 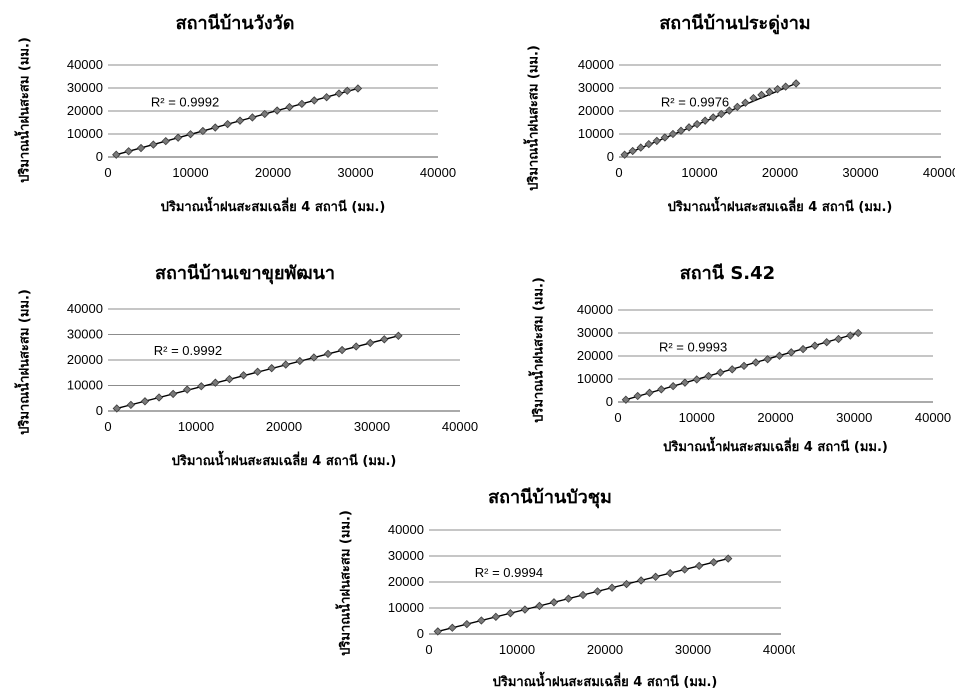 What do you see at coordinates (355, 172) in the screenshot?
I see `x-tick-label: 30000` at bounding box center [355, 172].